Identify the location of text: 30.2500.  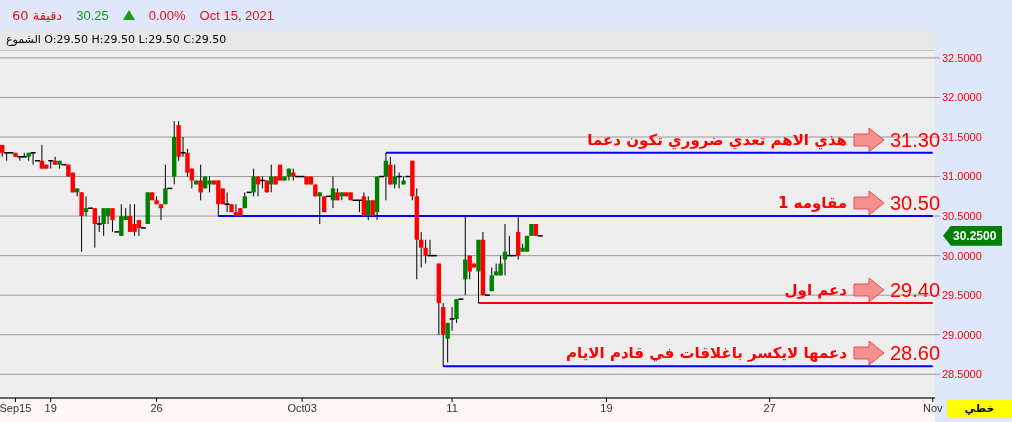
(973, 235).